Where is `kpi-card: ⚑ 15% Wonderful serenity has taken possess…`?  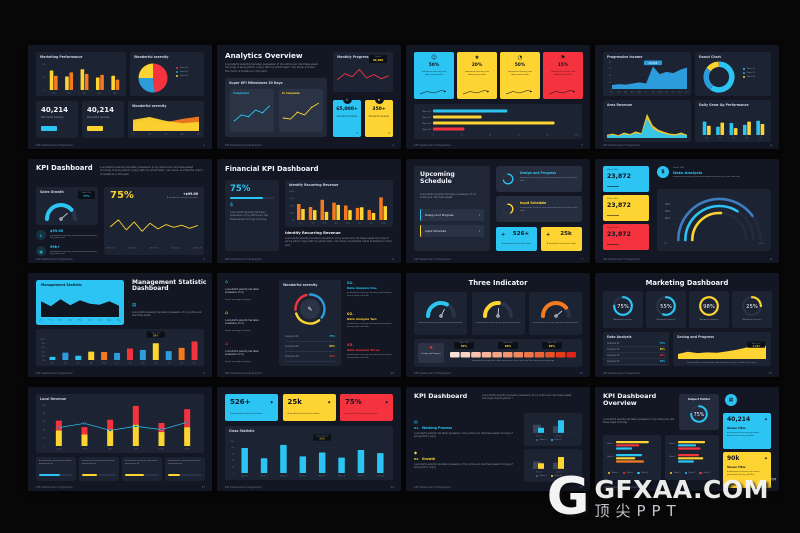 kpi-card: ⚑ 15% Wonderful serenity has taken possess… is located at coordinates (563, 75).